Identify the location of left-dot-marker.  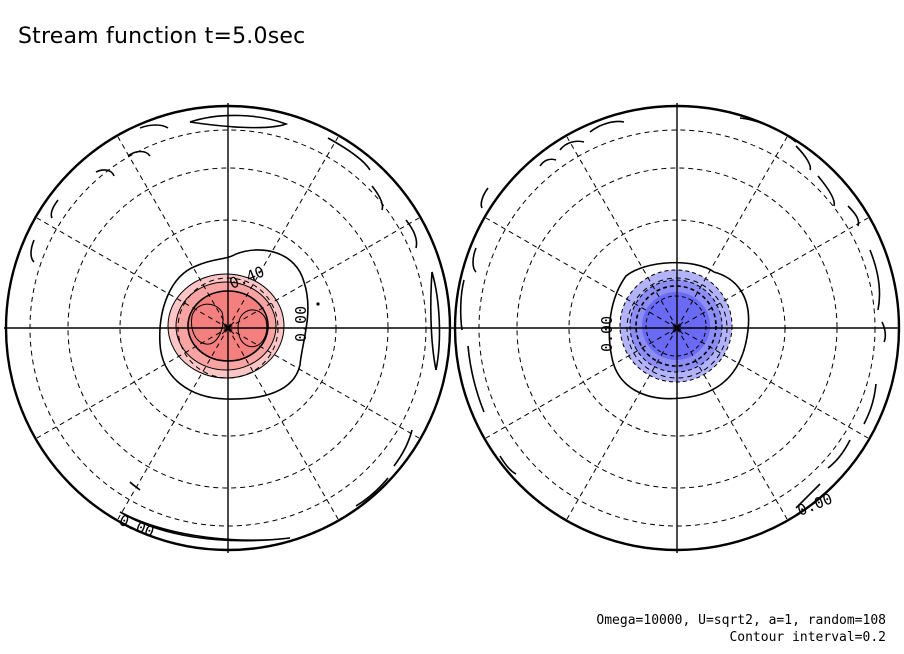
(318, 304).